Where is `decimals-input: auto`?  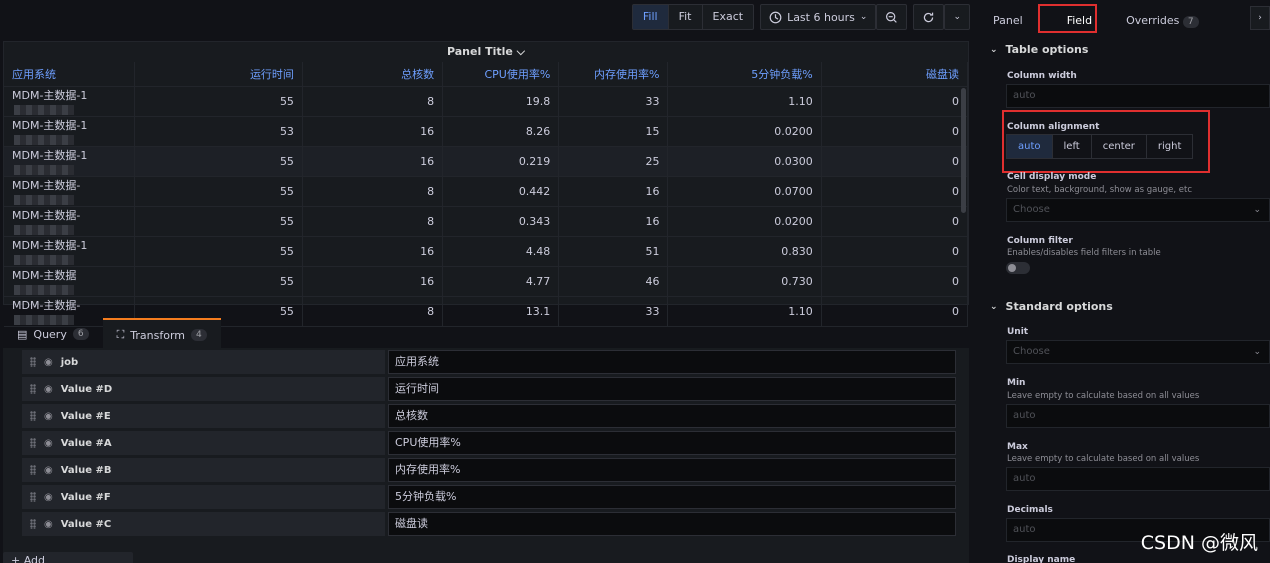 decimals-input: auto is located at coordinates (1138, 530).